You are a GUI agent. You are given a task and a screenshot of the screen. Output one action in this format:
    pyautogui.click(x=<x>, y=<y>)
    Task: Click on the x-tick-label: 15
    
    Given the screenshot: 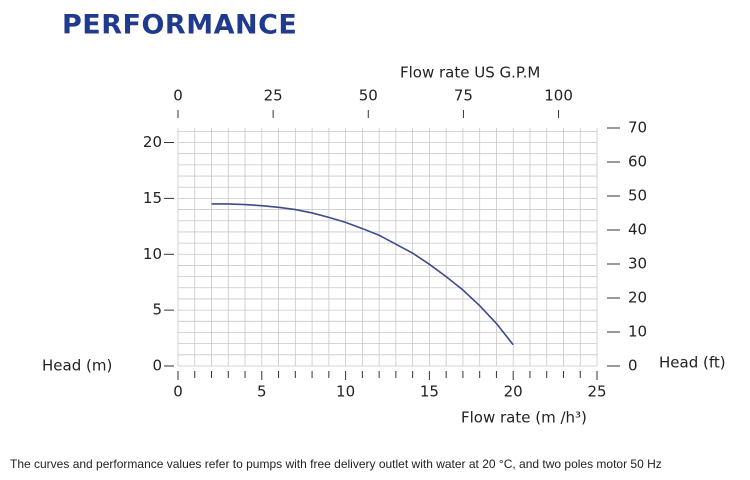 What is the action you would take?
    pyautogui.click(x=429, y=392)
    